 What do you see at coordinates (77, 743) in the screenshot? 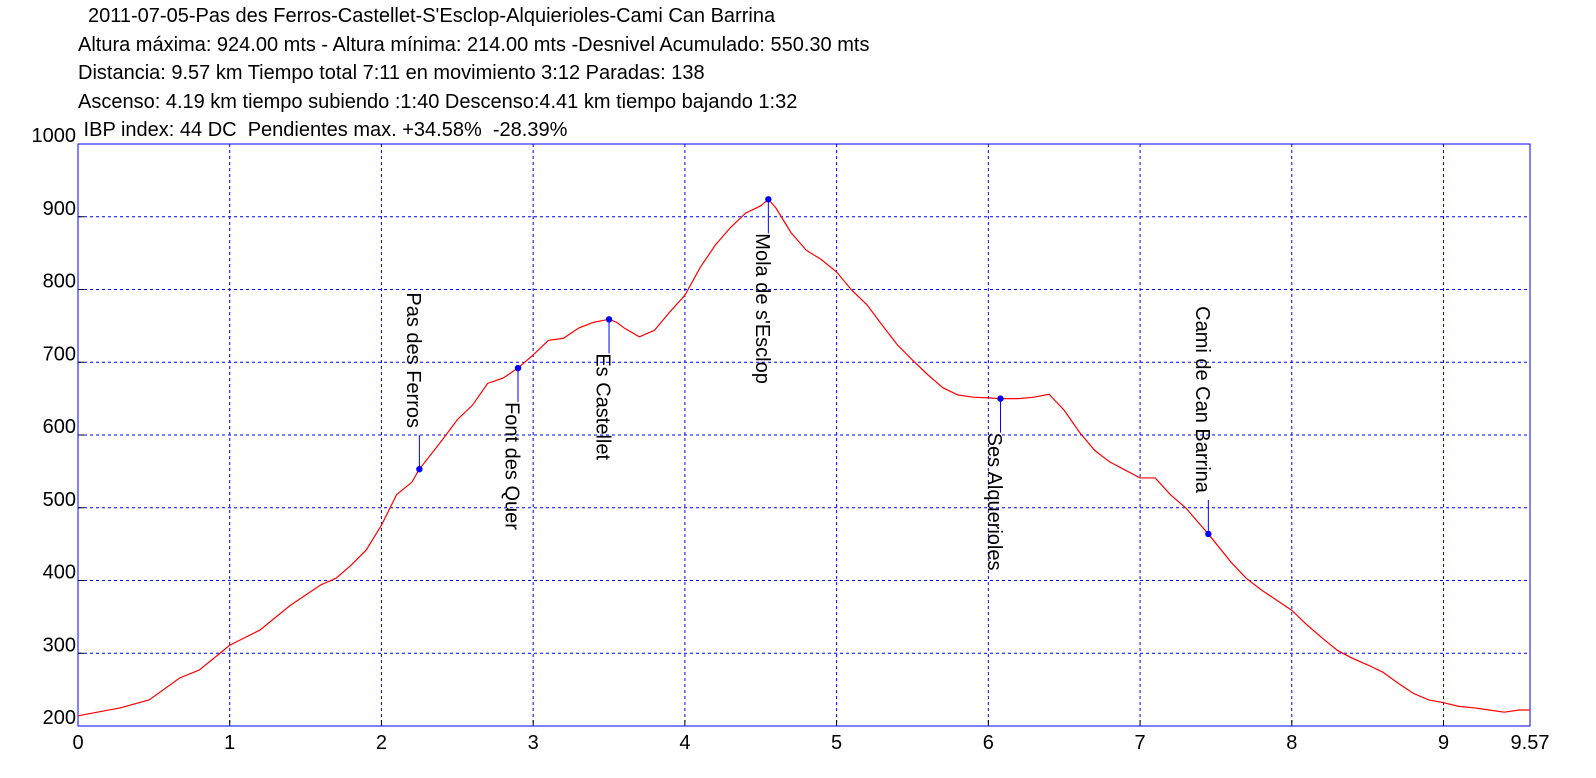
I see `x-tick-label: 0` at bounding box center [77, 743].